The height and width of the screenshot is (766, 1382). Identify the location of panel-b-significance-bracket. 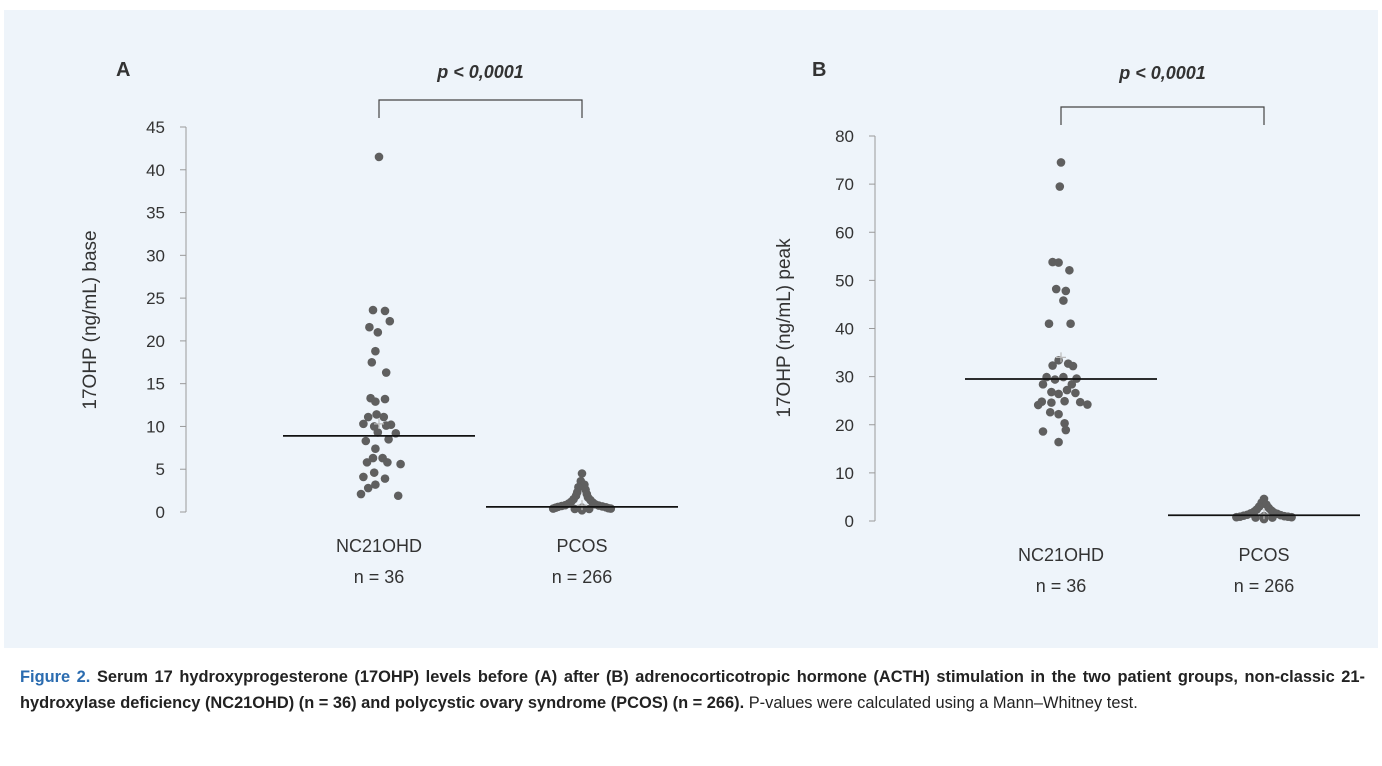
(1162, 115).